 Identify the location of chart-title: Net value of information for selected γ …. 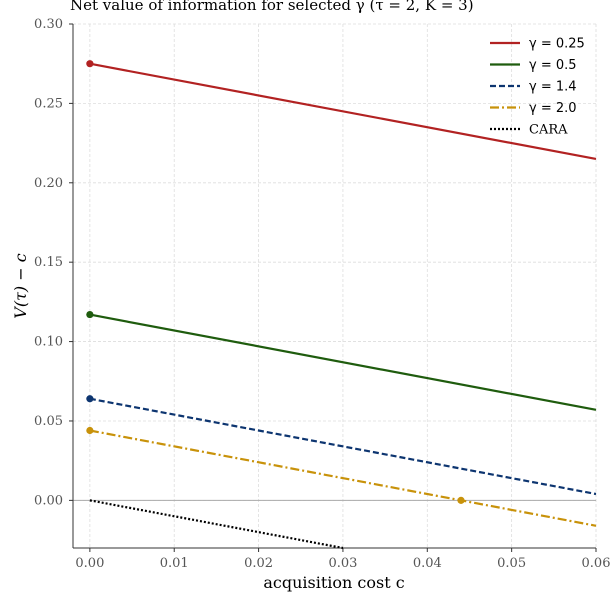
(272, 7).